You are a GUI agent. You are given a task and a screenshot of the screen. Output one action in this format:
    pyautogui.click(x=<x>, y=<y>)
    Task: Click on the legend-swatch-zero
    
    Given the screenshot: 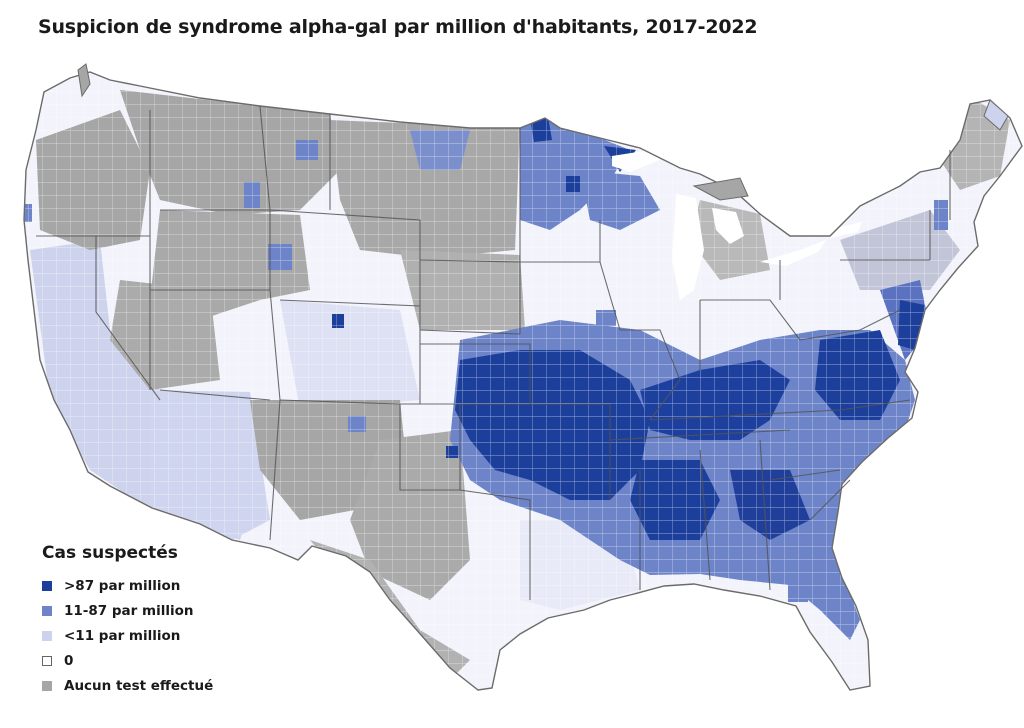 What is the action you would take?
    pyautogui.click(x=47, y=660)
    